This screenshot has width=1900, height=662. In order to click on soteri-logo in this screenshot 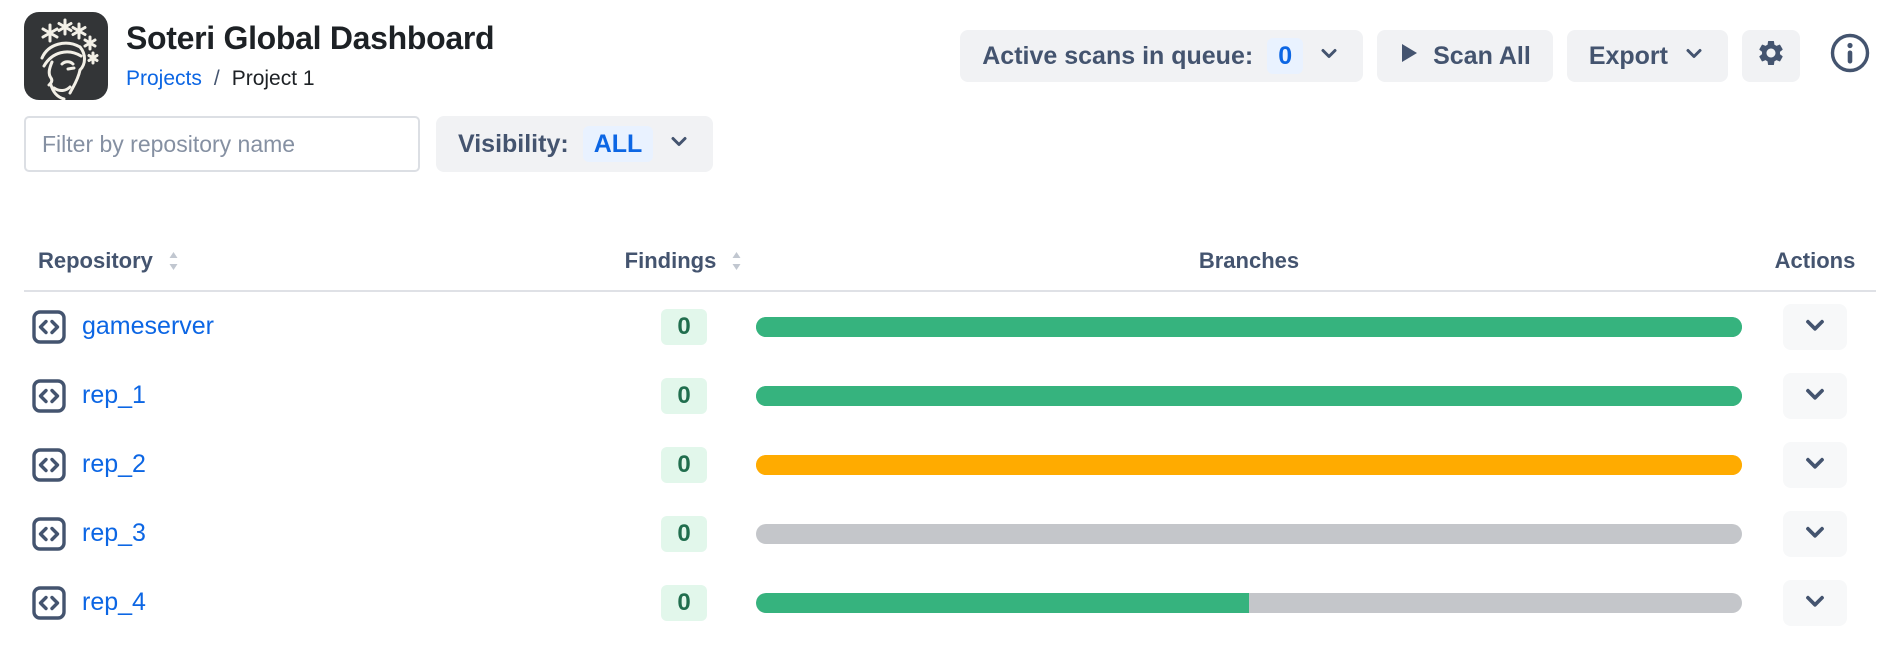, I will do `click(66, 56)`.